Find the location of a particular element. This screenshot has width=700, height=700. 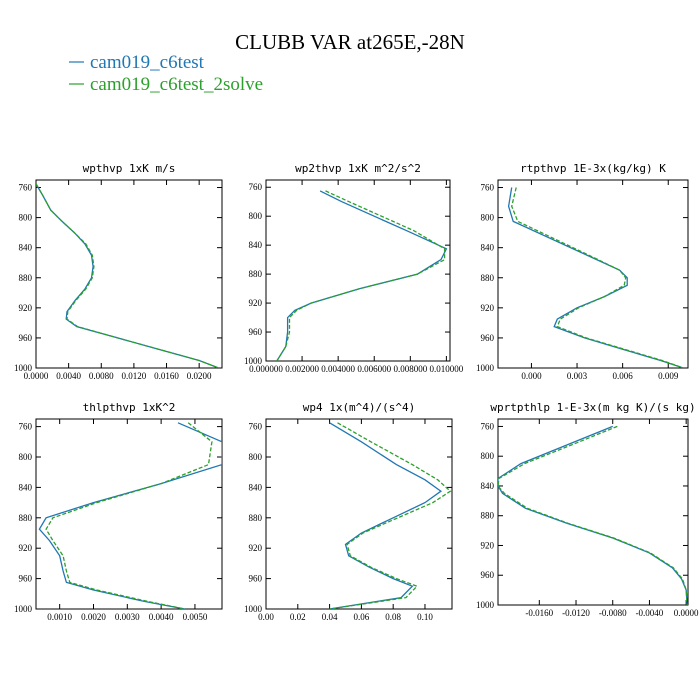

x-tick-label: 0.0030 is located at coordinates (127, 617).